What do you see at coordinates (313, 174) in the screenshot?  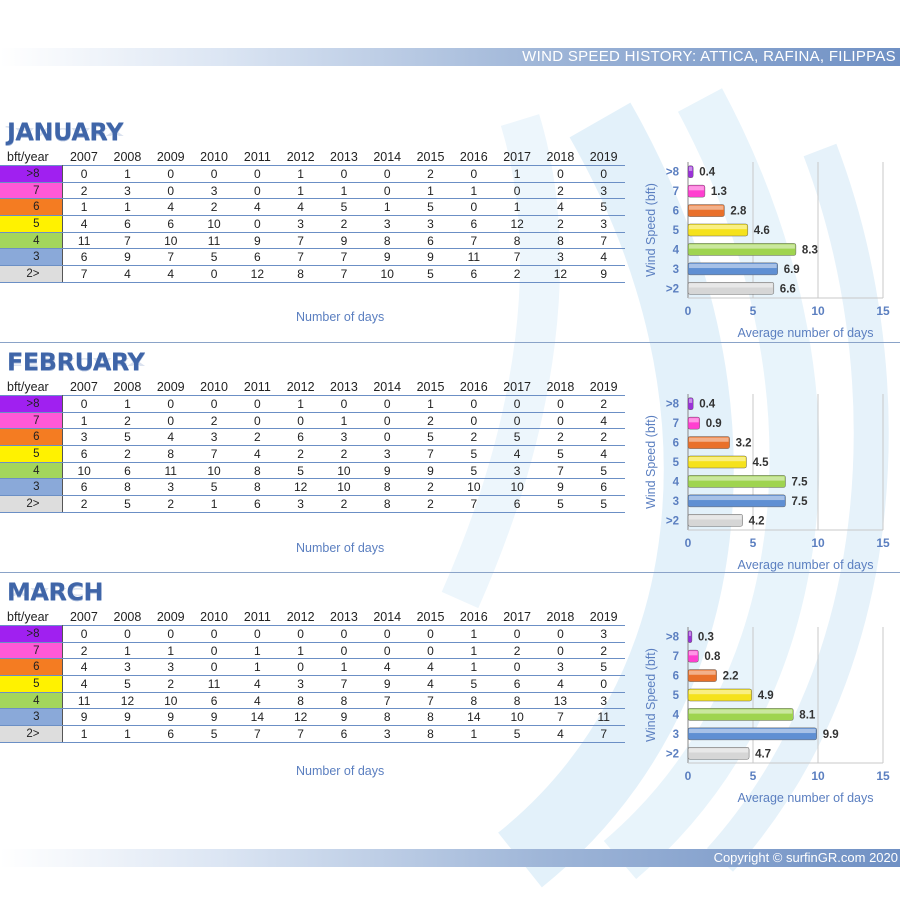 I see `table-row: >8 0 1 0 0 0 1 0 0 2 0 1 0 0` at bounding box center [313, 174].